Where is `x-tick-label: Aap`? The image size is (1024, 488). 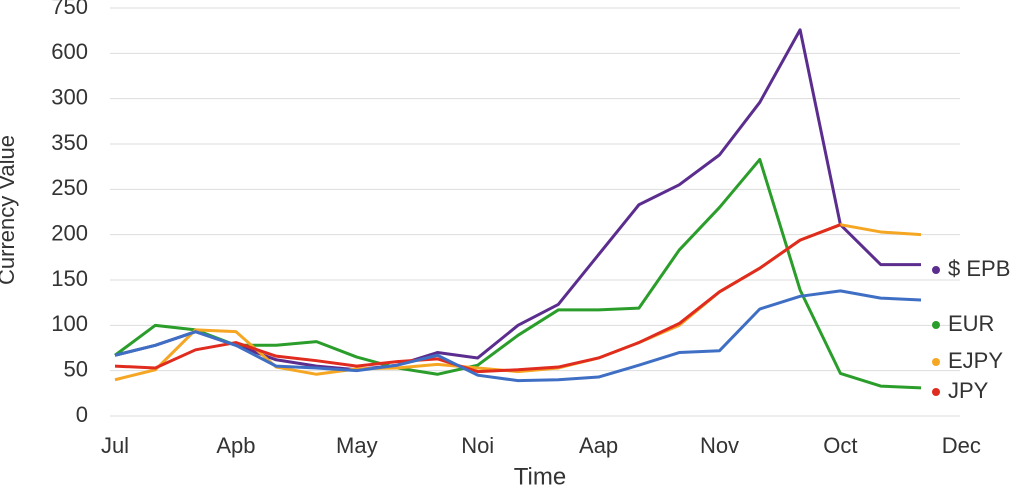
x-tick-label: Aap is located at coordinates (598, 445).